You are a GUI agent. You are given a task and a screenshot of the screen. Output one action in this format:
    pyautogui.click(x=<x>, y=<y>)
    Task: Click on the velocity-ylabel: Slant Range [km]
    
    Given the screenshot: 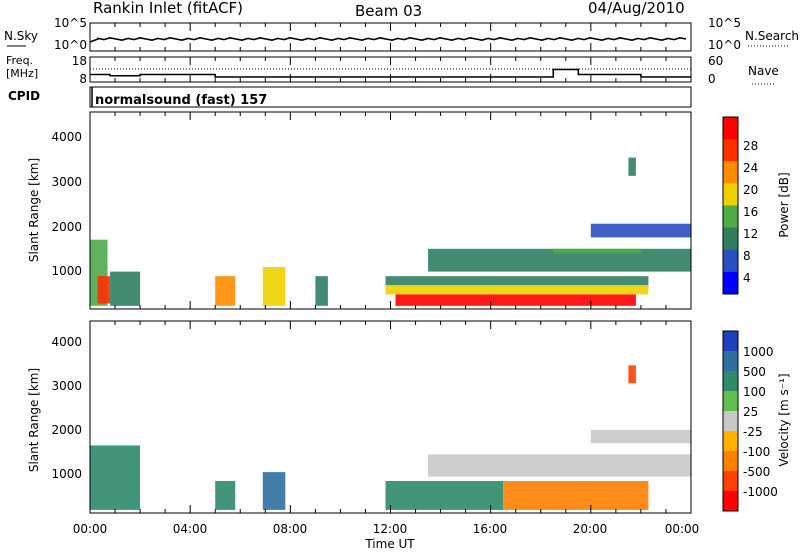 What is the action you would take?
    pyautogui.click(x=34, y=420)
    